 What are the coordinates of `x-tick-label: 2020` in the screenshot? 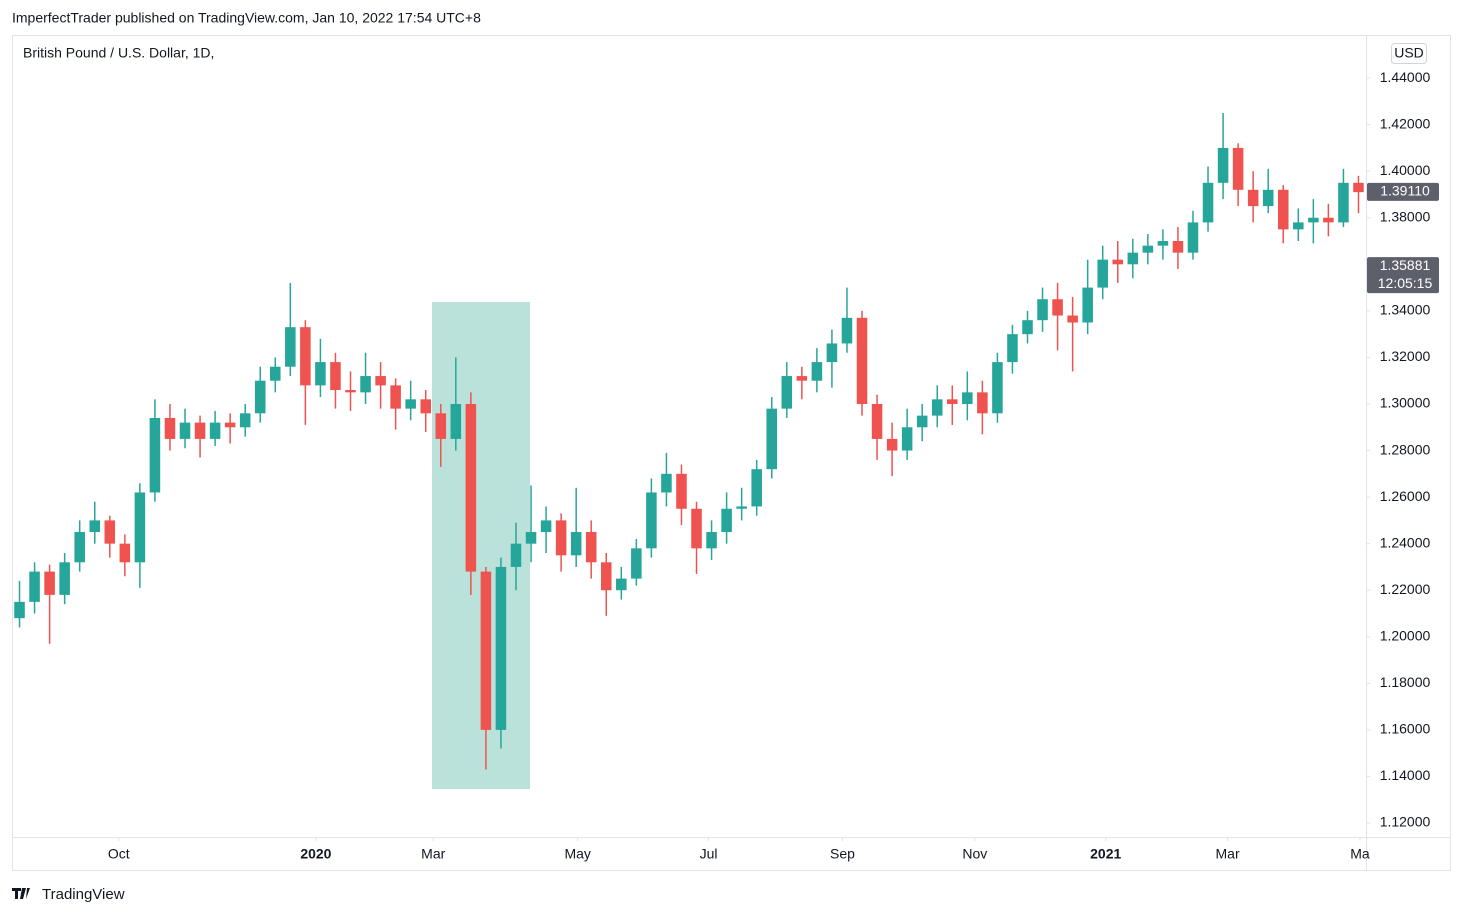 It's located at (315, 854).